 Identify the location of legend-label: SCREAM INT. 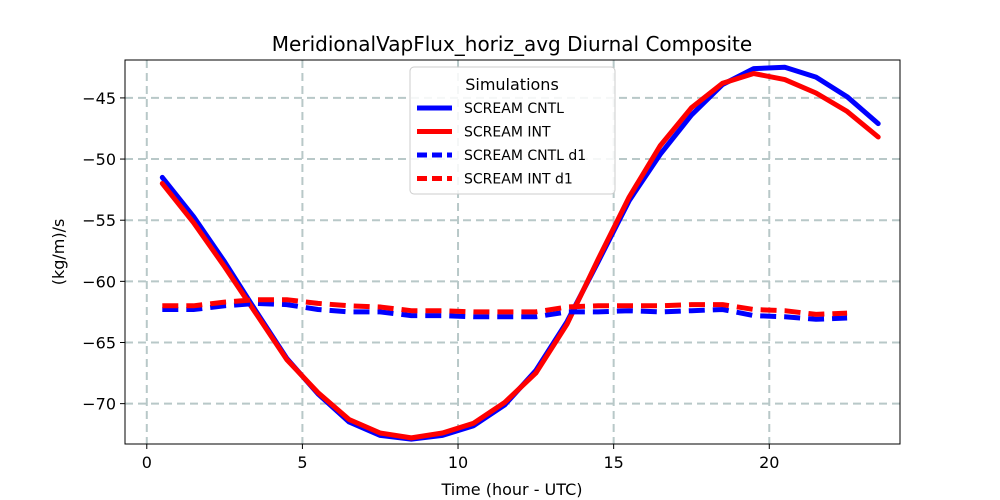
(507, 133).